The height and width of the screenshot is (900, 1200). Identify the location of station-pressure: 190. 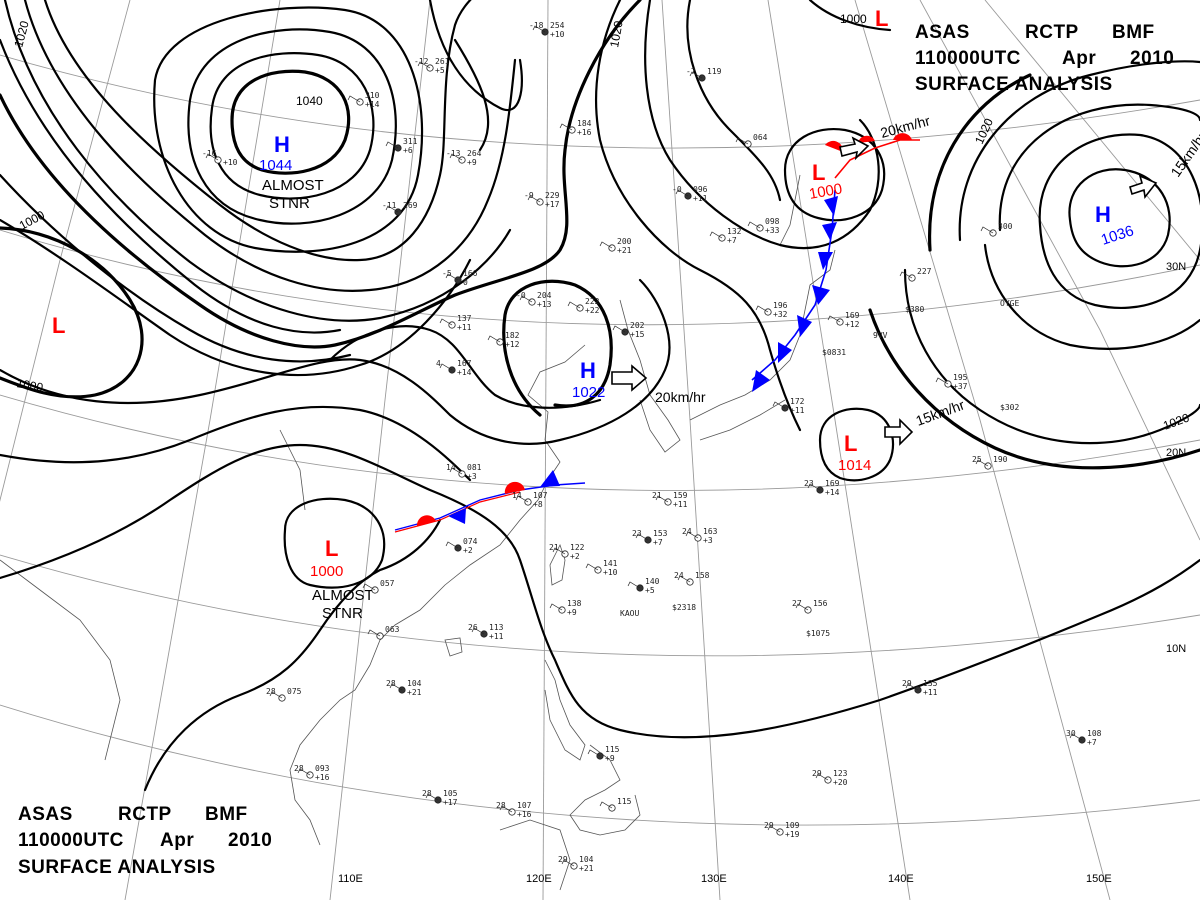
(1000, 459).